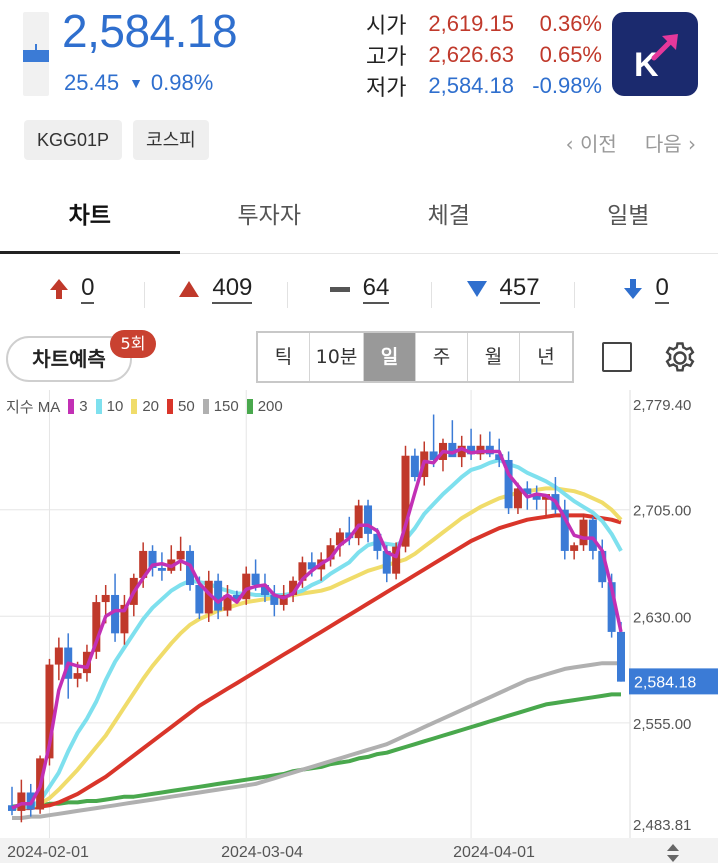  I want to click on open-value: 2,619.15, so click(471, 23).